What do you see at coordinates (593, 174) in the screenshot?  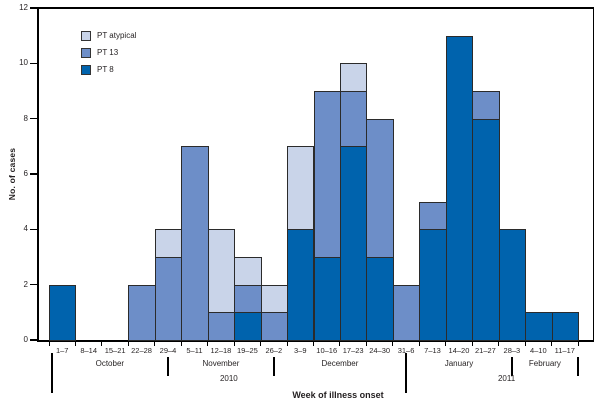 I see `plot-frame-right` at bounding box center [593, 174].